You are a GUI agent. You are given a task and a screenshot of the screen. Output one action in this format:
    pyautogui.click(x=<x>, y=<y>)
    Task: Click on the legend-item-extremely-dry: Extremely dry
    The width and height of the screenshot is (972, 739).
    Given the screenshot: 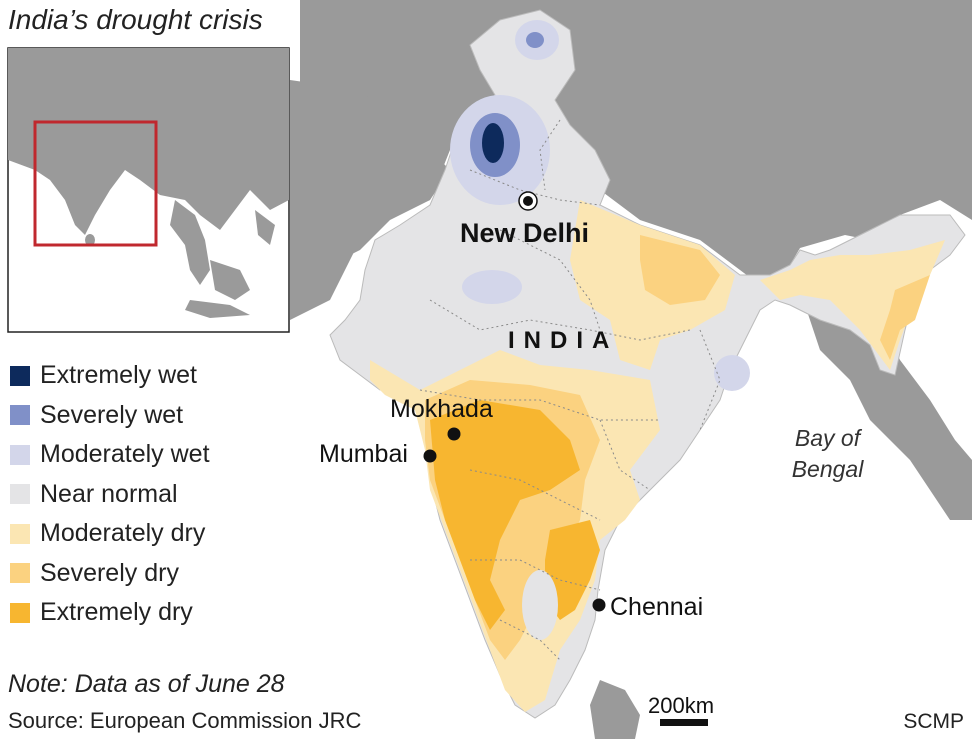 What is the action you would take?
    pyautogui.click(x=110, y=613)
    